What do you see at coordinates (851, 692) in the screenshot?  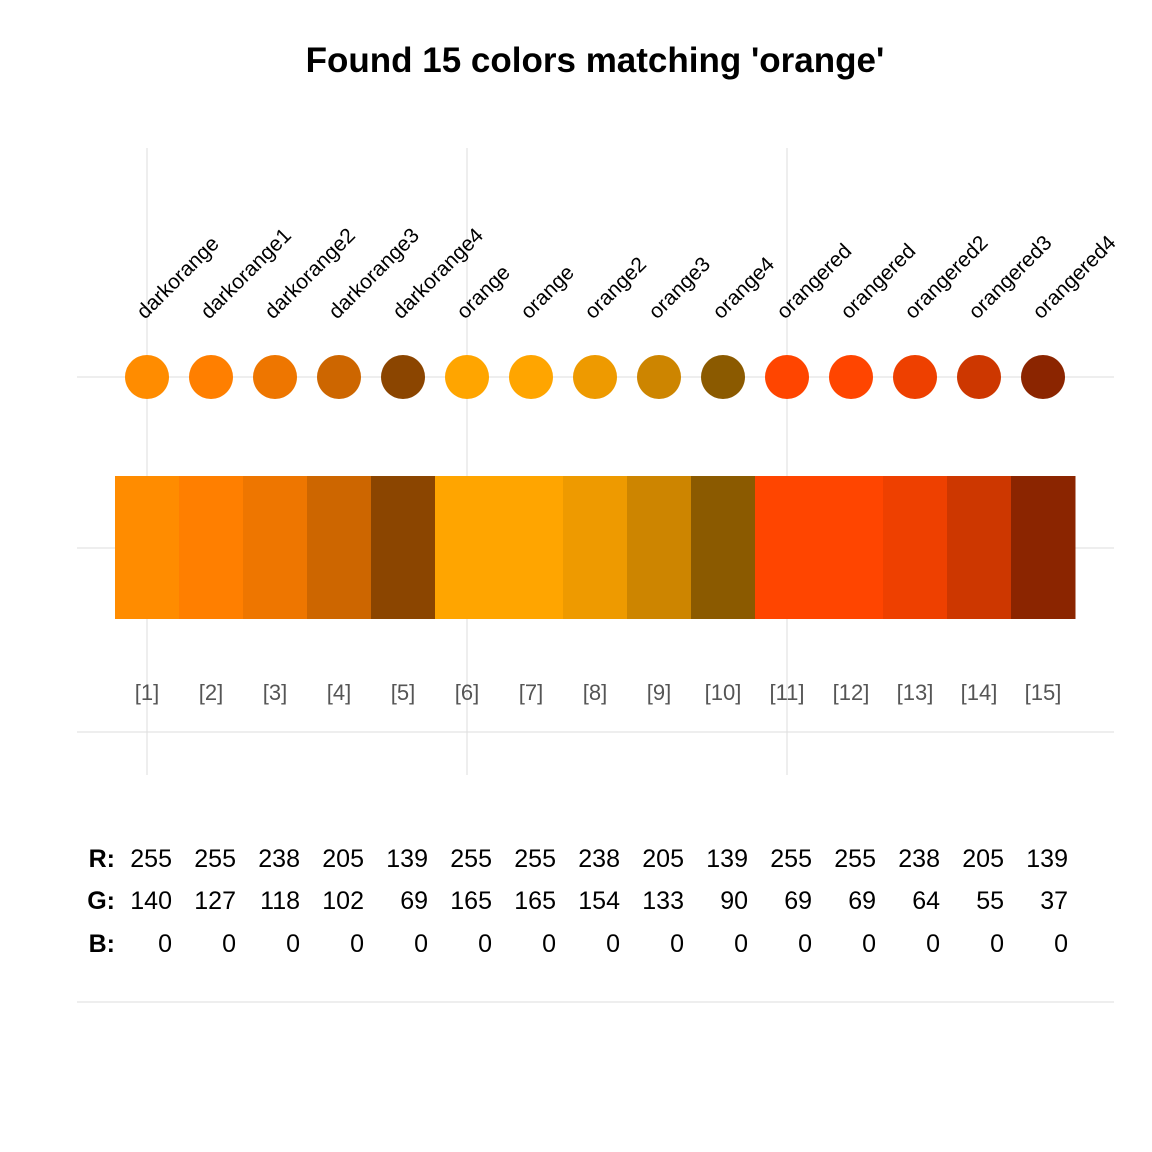 I see `color-index-label: [12]` at bounding box center [851, 692].